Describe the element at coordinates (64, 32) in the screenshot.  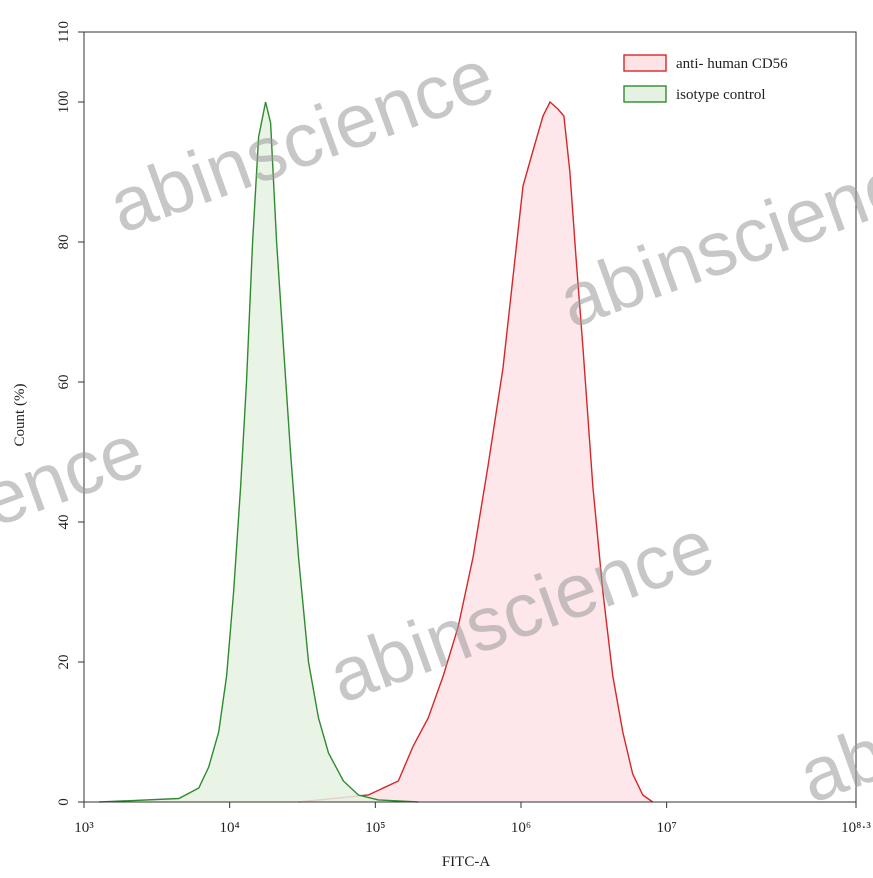
I see `y-tick-label: 110` at that location.